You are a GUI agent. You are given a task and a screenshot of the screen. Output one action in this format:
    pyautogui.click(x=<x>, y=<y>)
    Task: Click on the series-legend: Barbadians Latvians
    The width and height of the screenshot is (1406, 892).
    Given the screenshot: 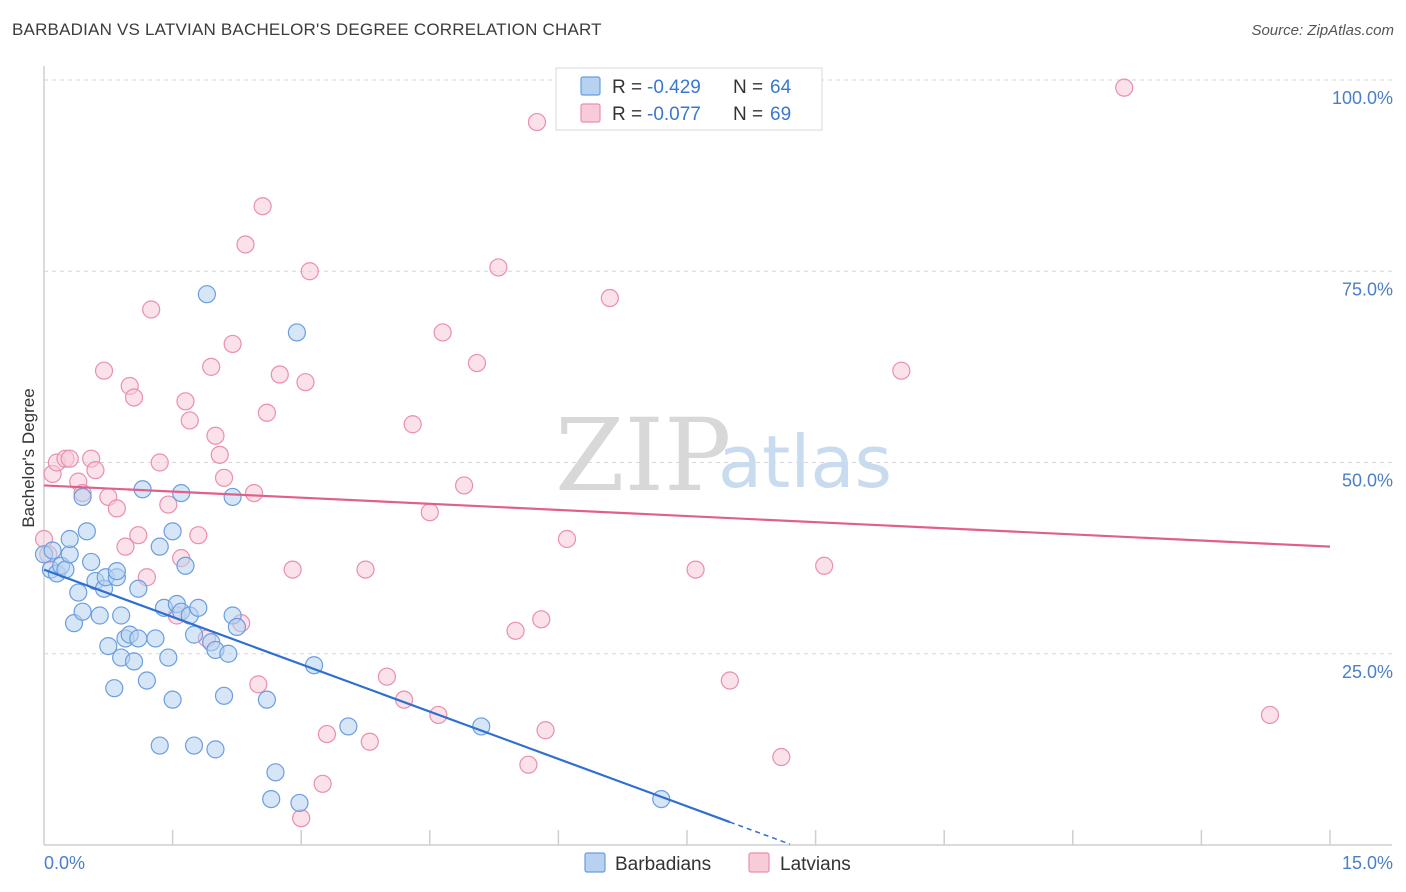 What is the action you would take?
    pyautogui.click(x=717, y=863)
    